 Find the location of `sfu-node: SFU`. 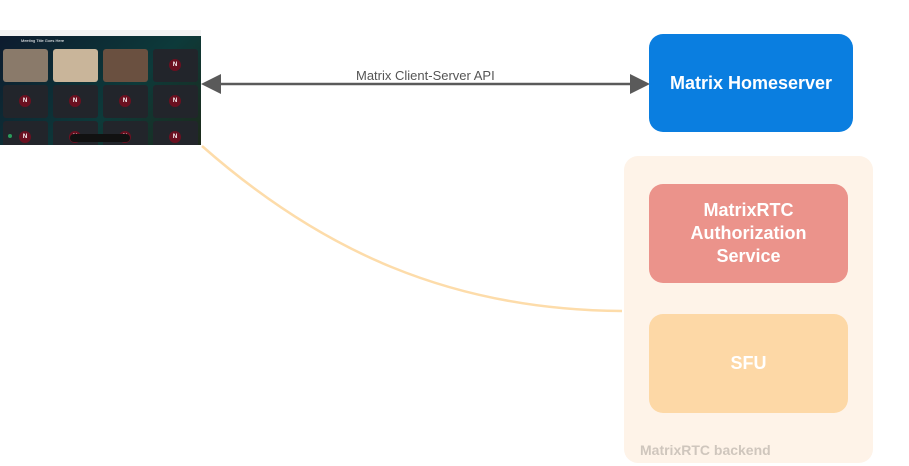

sfu-node: SFU is located at coordinates (748, 363).